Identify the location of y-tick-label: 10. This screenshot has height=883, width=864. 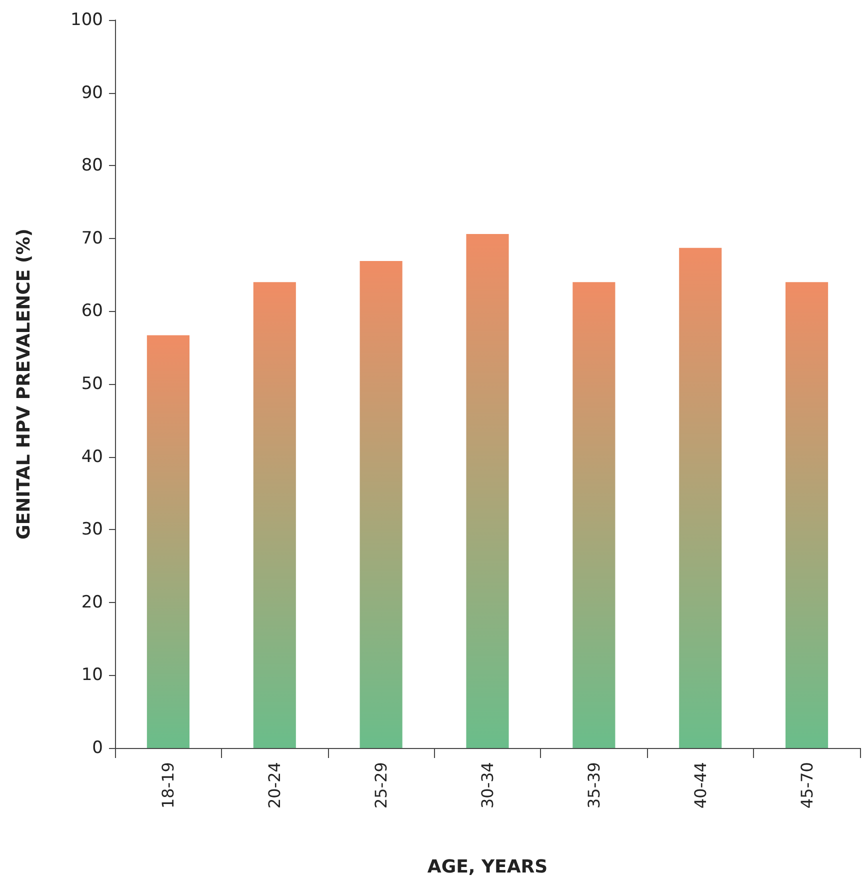
(92, 675).